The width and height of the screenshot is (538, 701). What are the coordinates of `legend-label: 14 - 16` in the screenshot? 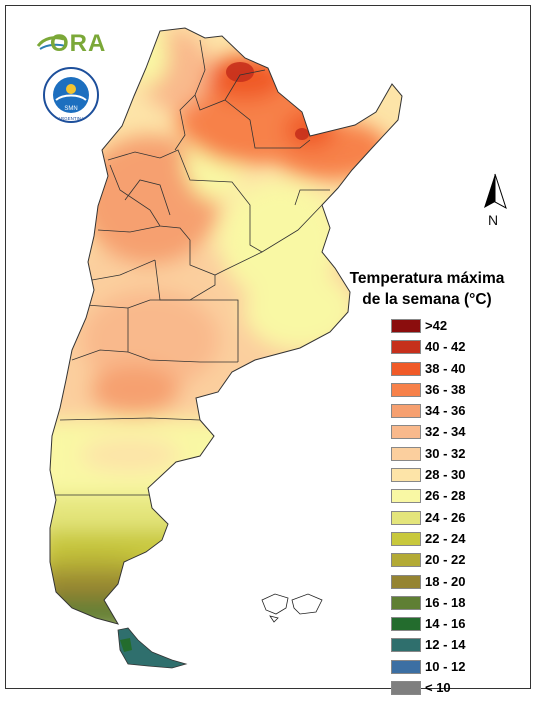 It's located at (445, 624).